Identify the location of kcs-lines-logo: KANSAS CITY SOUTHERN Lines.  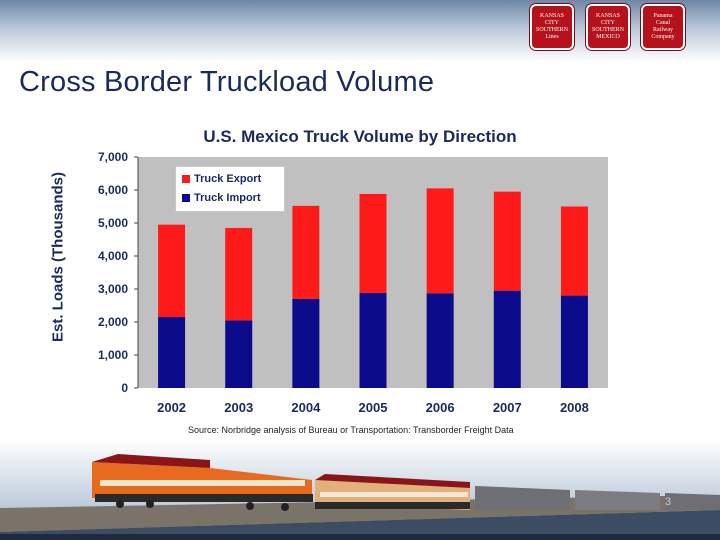
(552, 27).